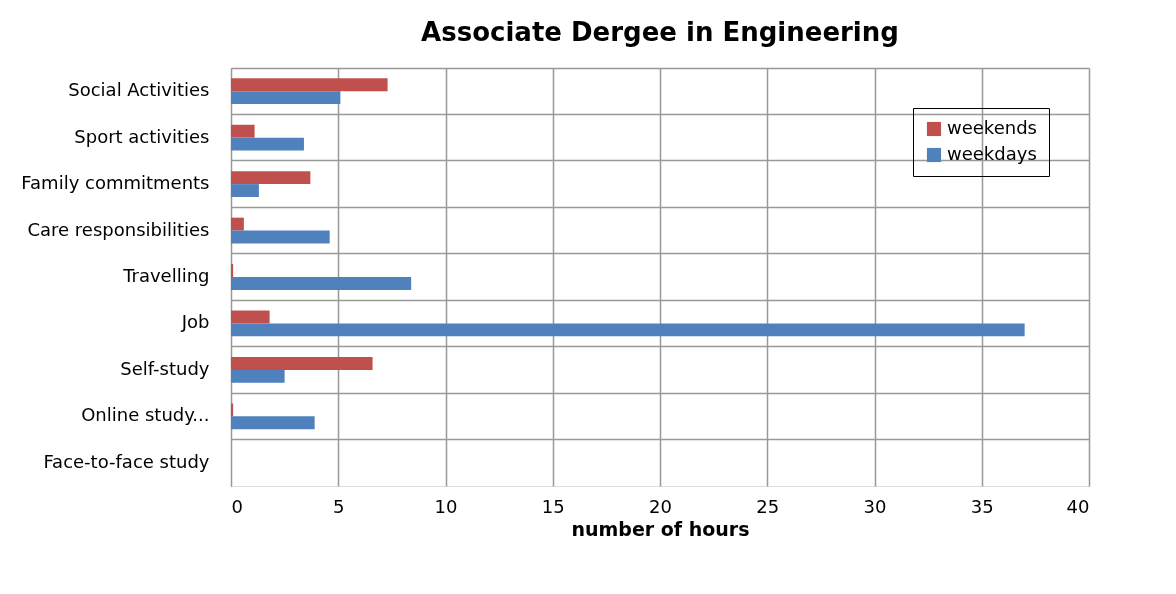  I want to click on legend-label: weekends, so click(992, 127).